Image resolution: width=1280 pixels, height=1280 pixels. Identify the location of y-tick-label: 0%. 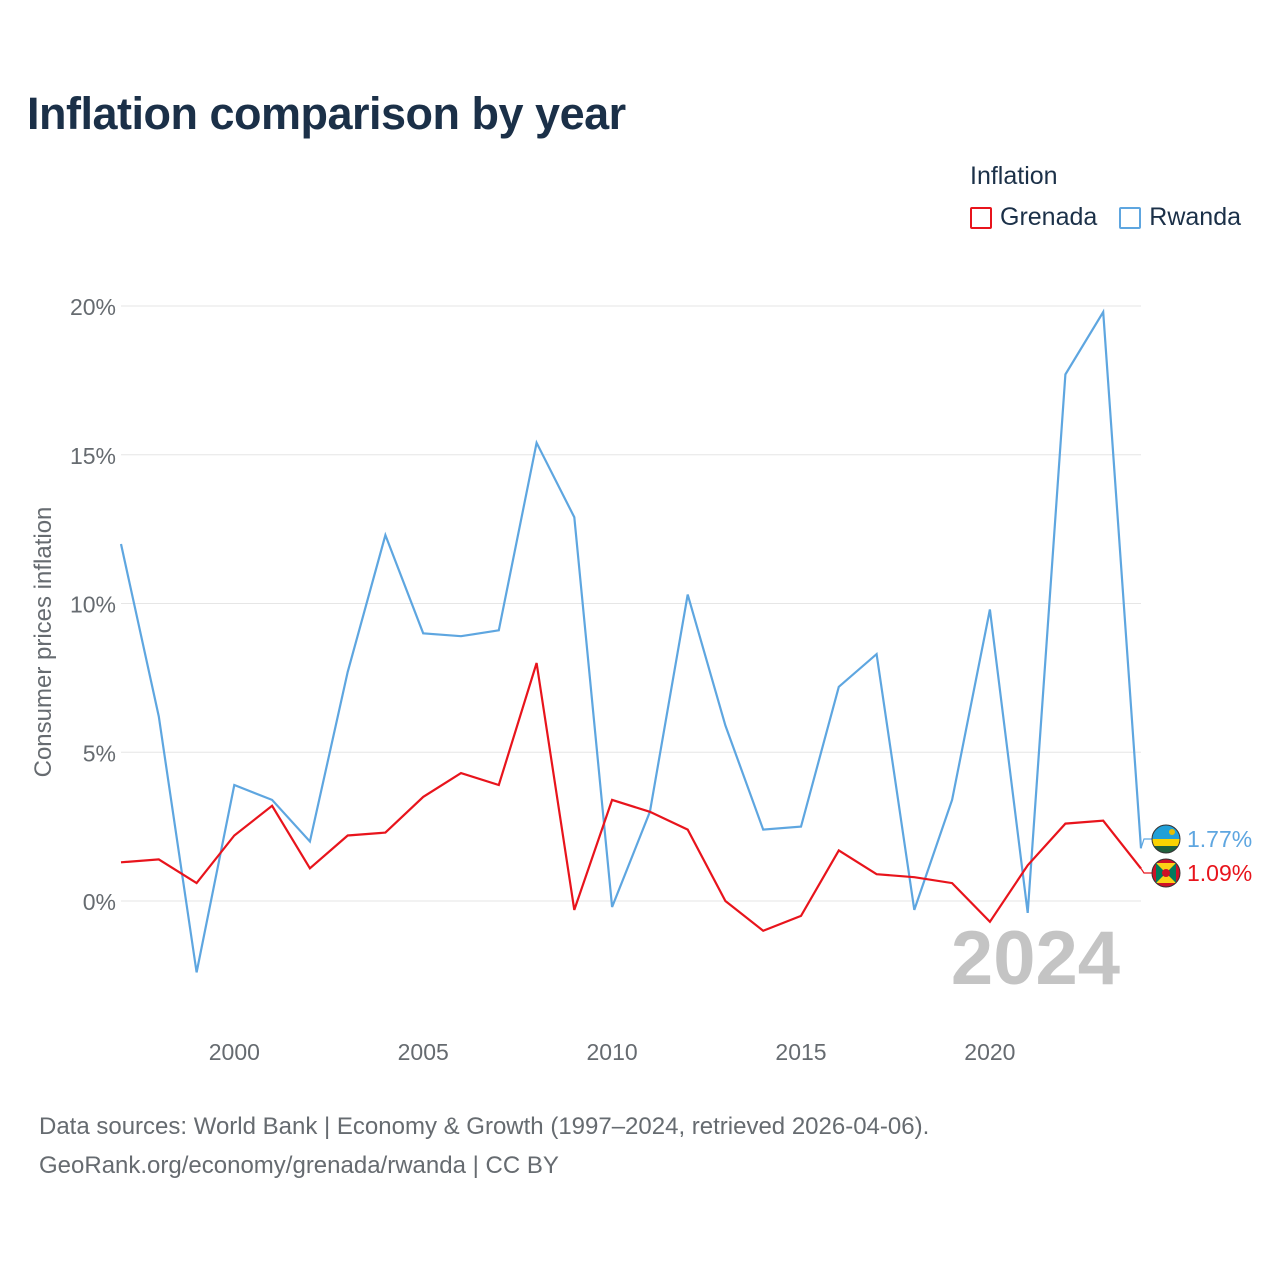
(99, 902).